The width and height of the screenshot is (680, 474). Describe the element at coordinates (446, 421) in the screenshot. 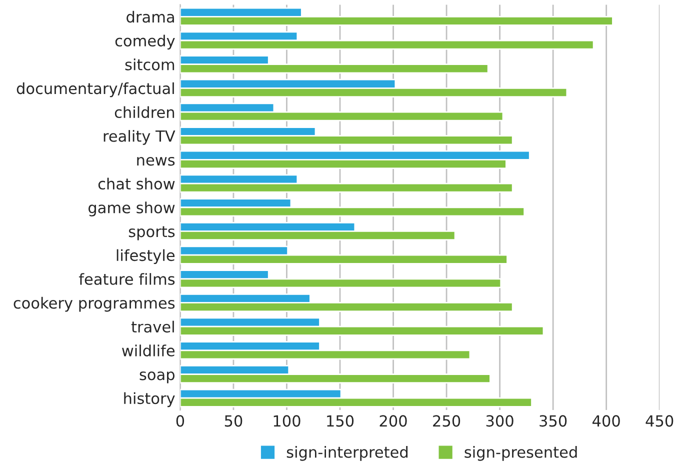

I see `x-tick-label: 250` at that location.